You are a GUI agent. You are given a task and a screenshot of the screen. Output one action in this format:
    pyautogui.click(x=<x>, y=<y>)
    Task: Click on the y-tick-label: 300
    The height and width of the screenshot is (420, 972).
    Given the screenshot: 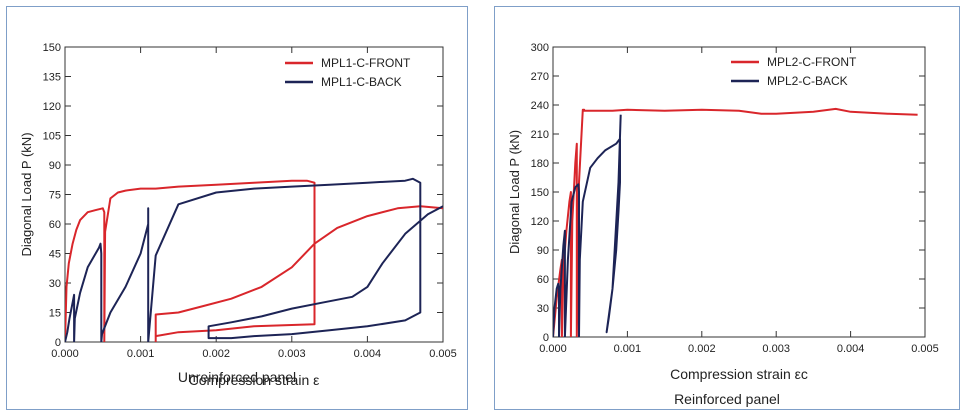 What is the action you would take?
    pyautogui.click(x=540, y=48)
    